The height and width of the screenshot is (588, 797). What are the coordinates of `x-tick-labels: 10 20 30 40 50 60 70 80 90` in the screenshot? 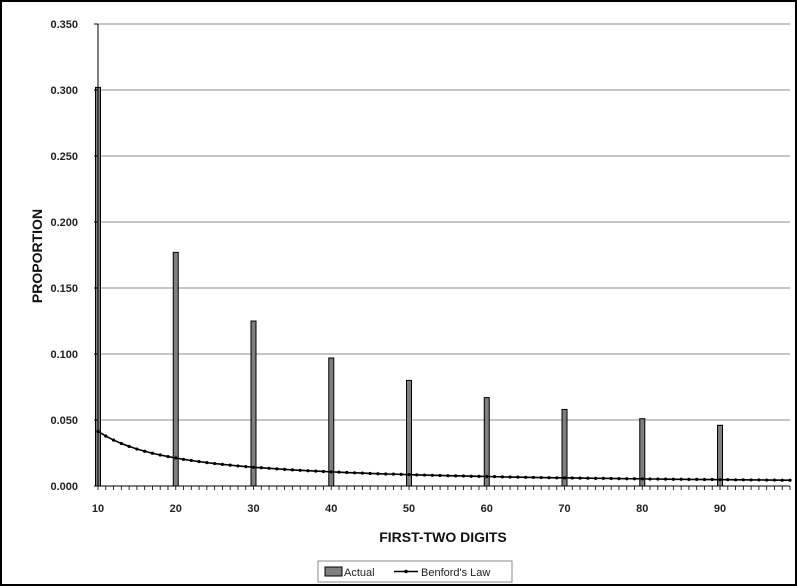 It's located at (409, 509).